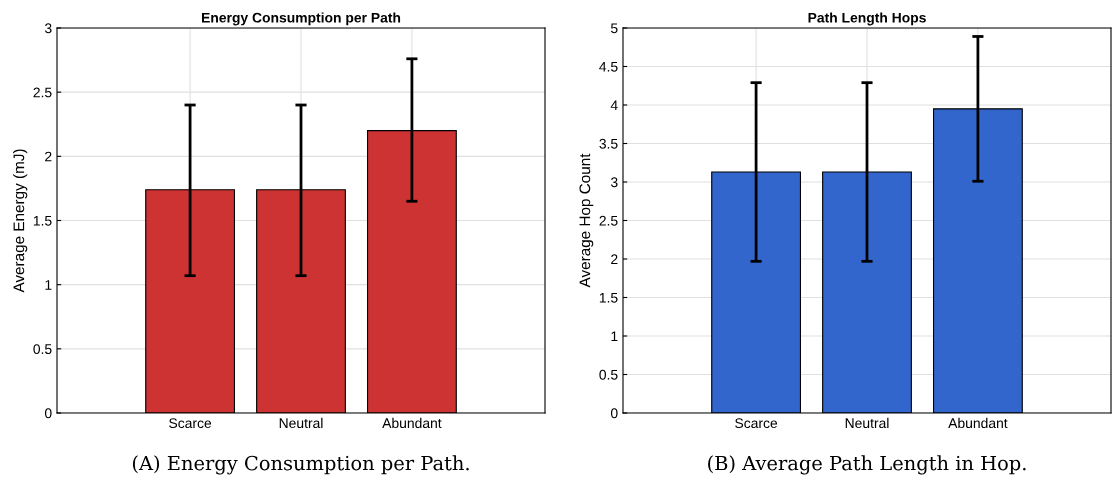  I want to click on chart-title: Energy Consumption per Path, so click(301, 19).